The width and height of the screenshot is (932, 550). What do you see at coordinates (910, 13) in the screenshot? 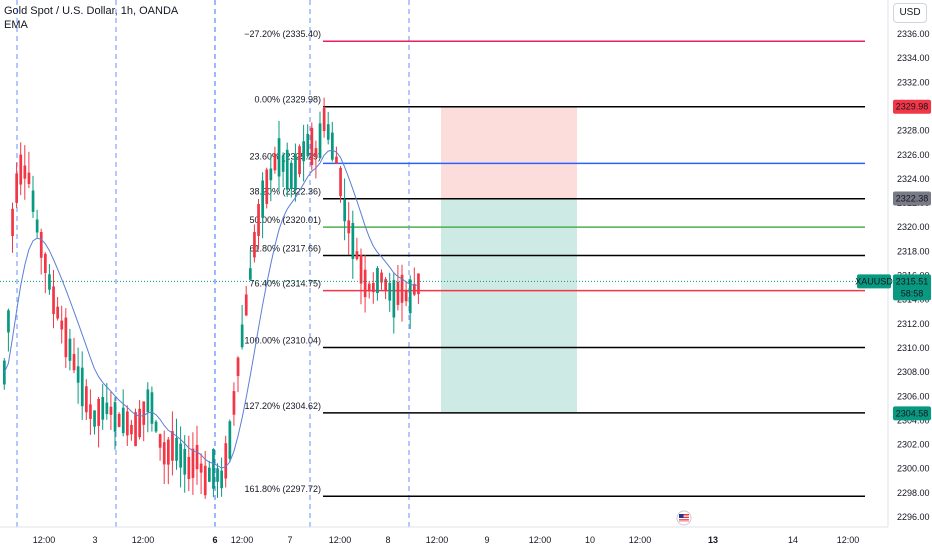
I see `currency-button: USD` at bounding box center [910, 13].